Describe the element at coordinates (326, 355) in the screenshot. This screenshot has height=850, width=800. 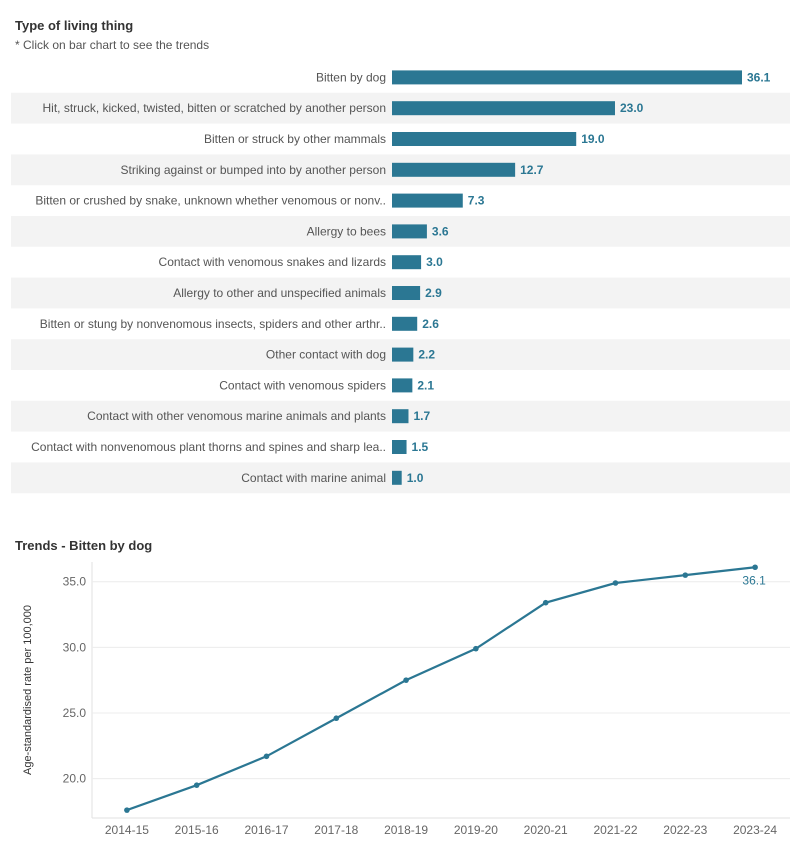
I see `category-label: Other contact with dog` at that location.